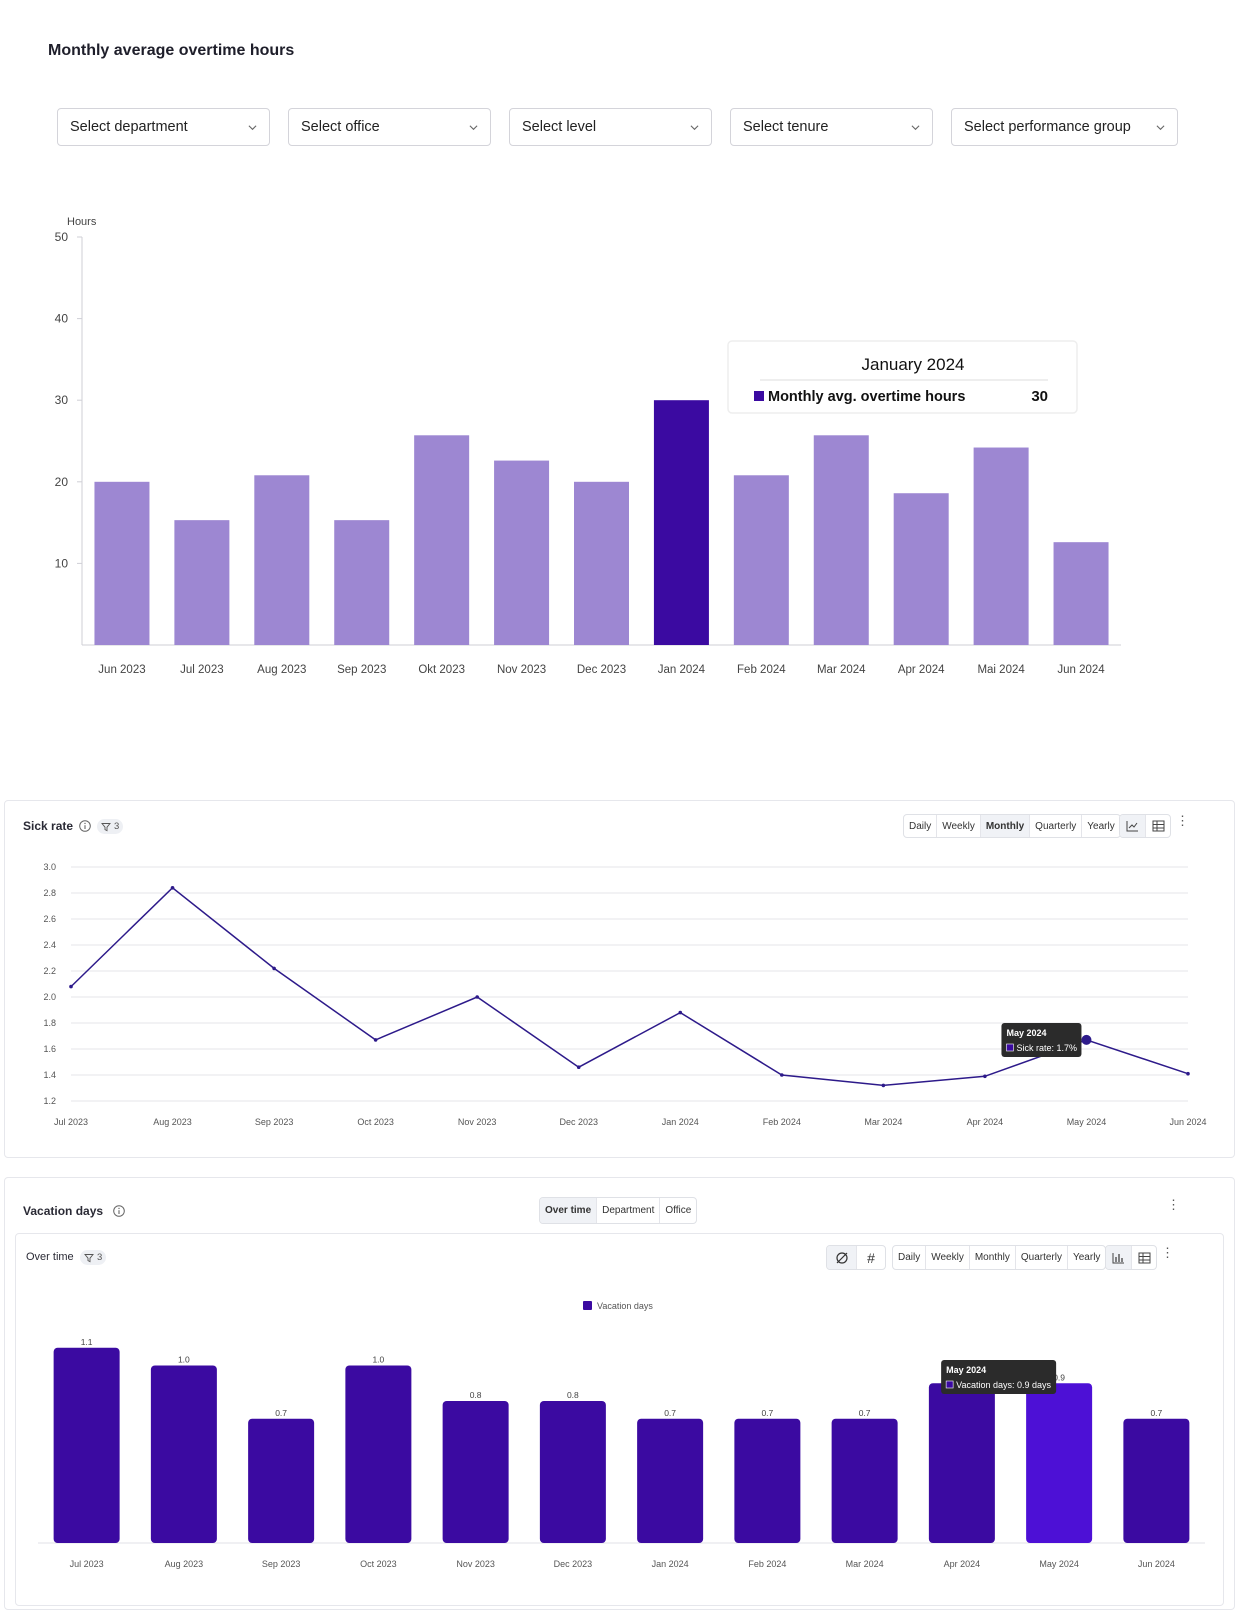  I want to click on hash-icon: #, so click(871, 1257).